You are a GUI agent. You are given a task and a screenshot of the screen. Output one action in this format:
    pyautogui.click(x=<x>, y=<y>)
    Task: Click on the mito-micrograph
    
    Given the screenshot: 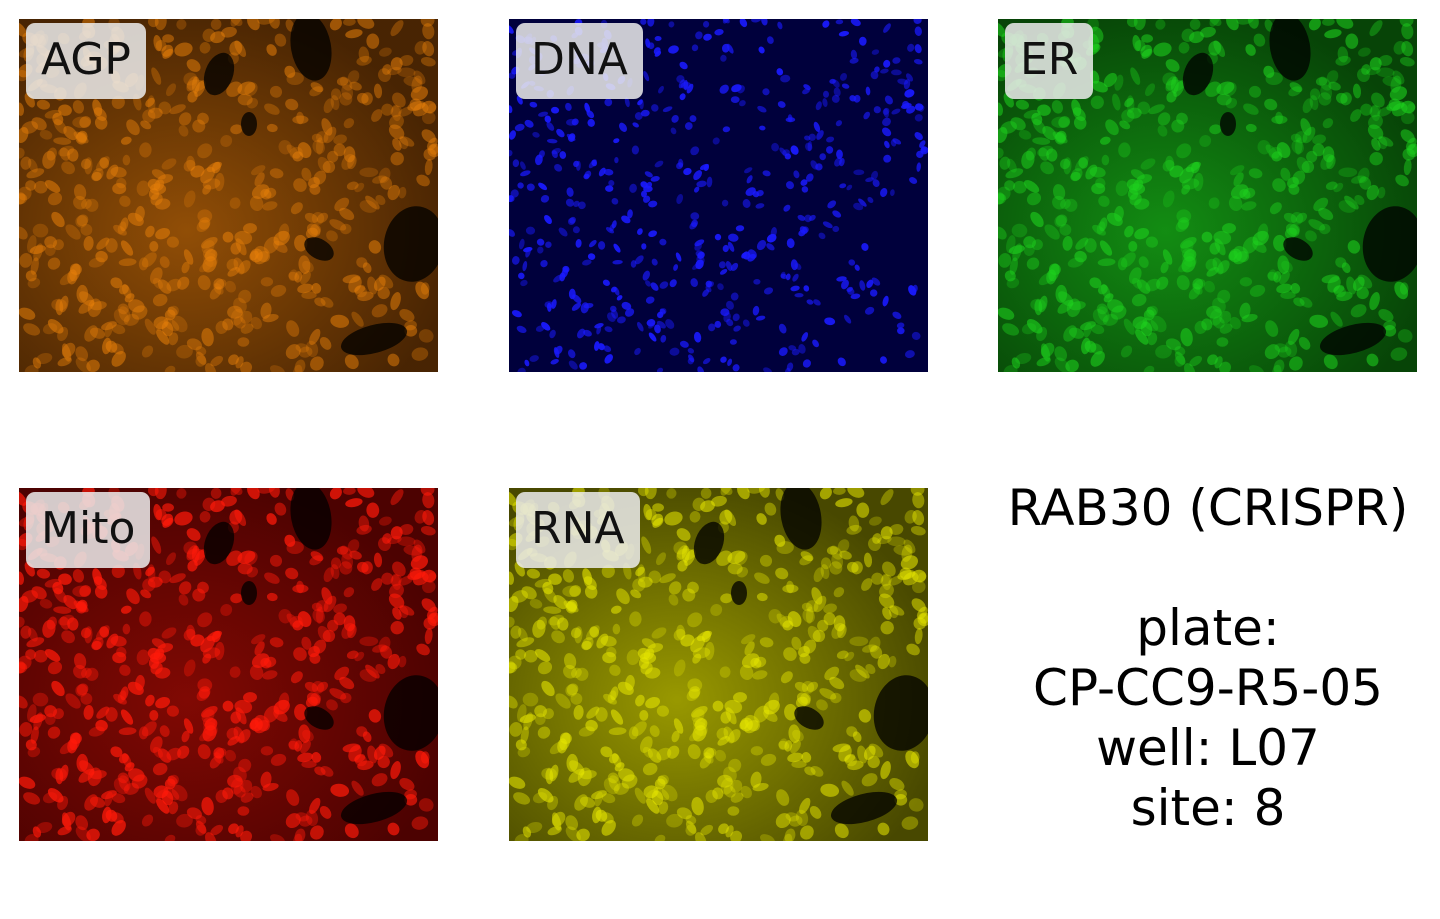 What is the action you would take?
    pyautogui.click(x=228, y=664)
    